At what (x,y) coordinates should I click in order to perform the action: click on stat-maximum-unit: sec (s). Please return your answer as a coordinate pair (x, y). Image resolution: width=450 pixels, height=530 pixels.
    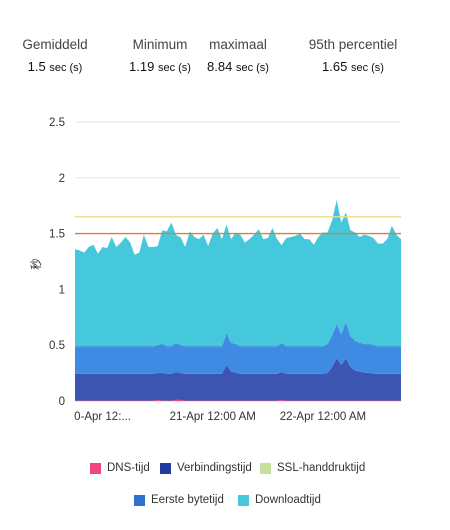
    Looking at the image, I should click on (252, 68).